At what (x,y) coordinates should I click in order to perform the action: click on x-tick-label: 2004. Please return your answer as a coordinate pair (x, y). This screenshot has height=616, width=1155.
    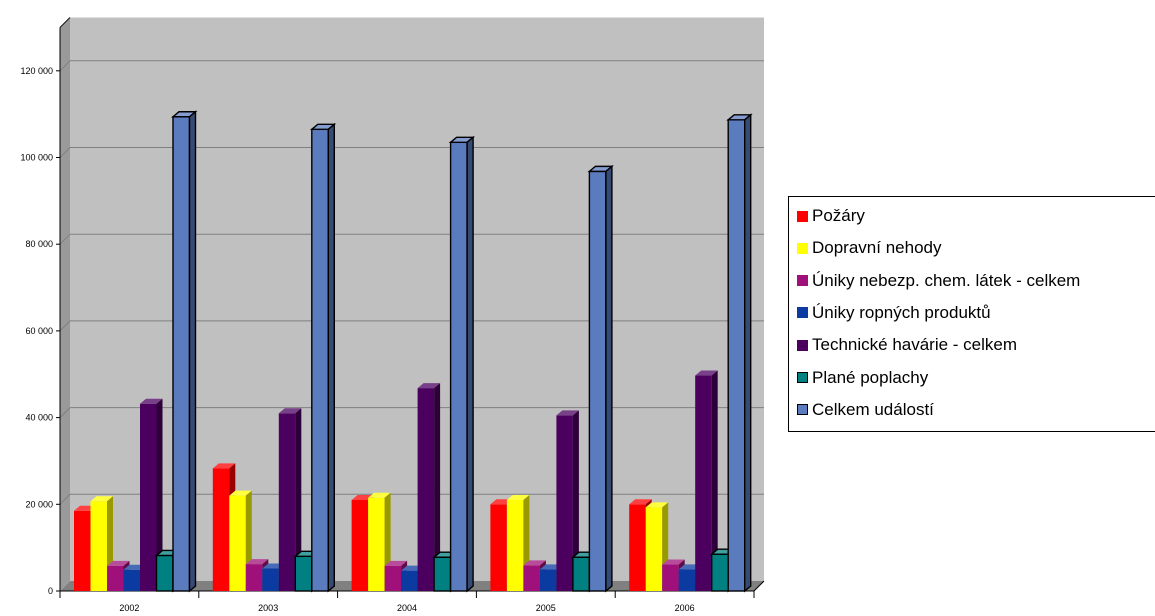
    Looking at the image, I should click on (407, 608).